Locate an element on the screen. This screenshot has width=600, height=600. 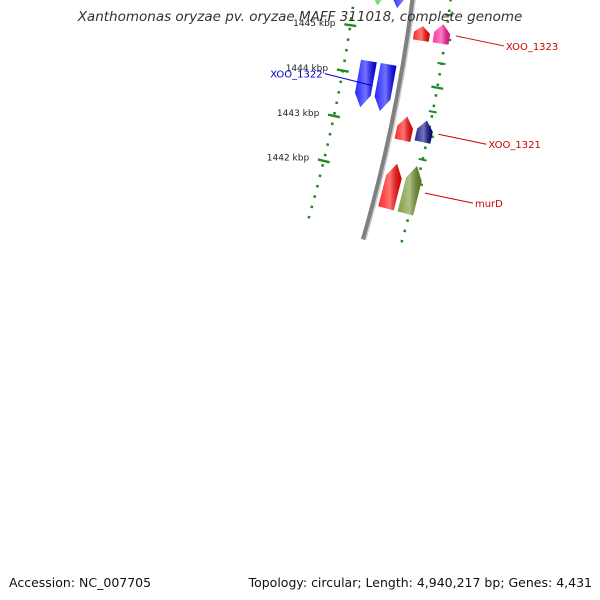
label-leader-murD is located at coordinates (449, 198).